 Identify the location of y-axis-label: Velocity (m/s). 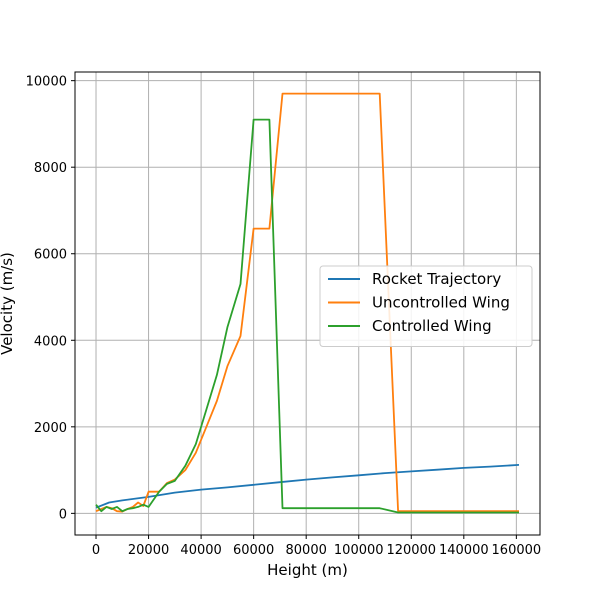
(8, 303).